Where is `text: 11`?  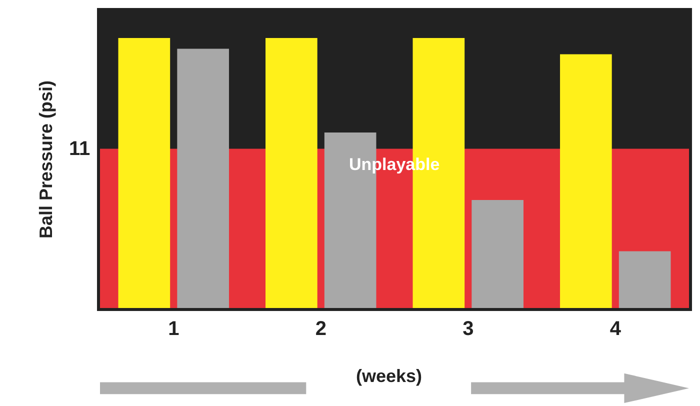
text: 11 is located at coordinates (79, 149).